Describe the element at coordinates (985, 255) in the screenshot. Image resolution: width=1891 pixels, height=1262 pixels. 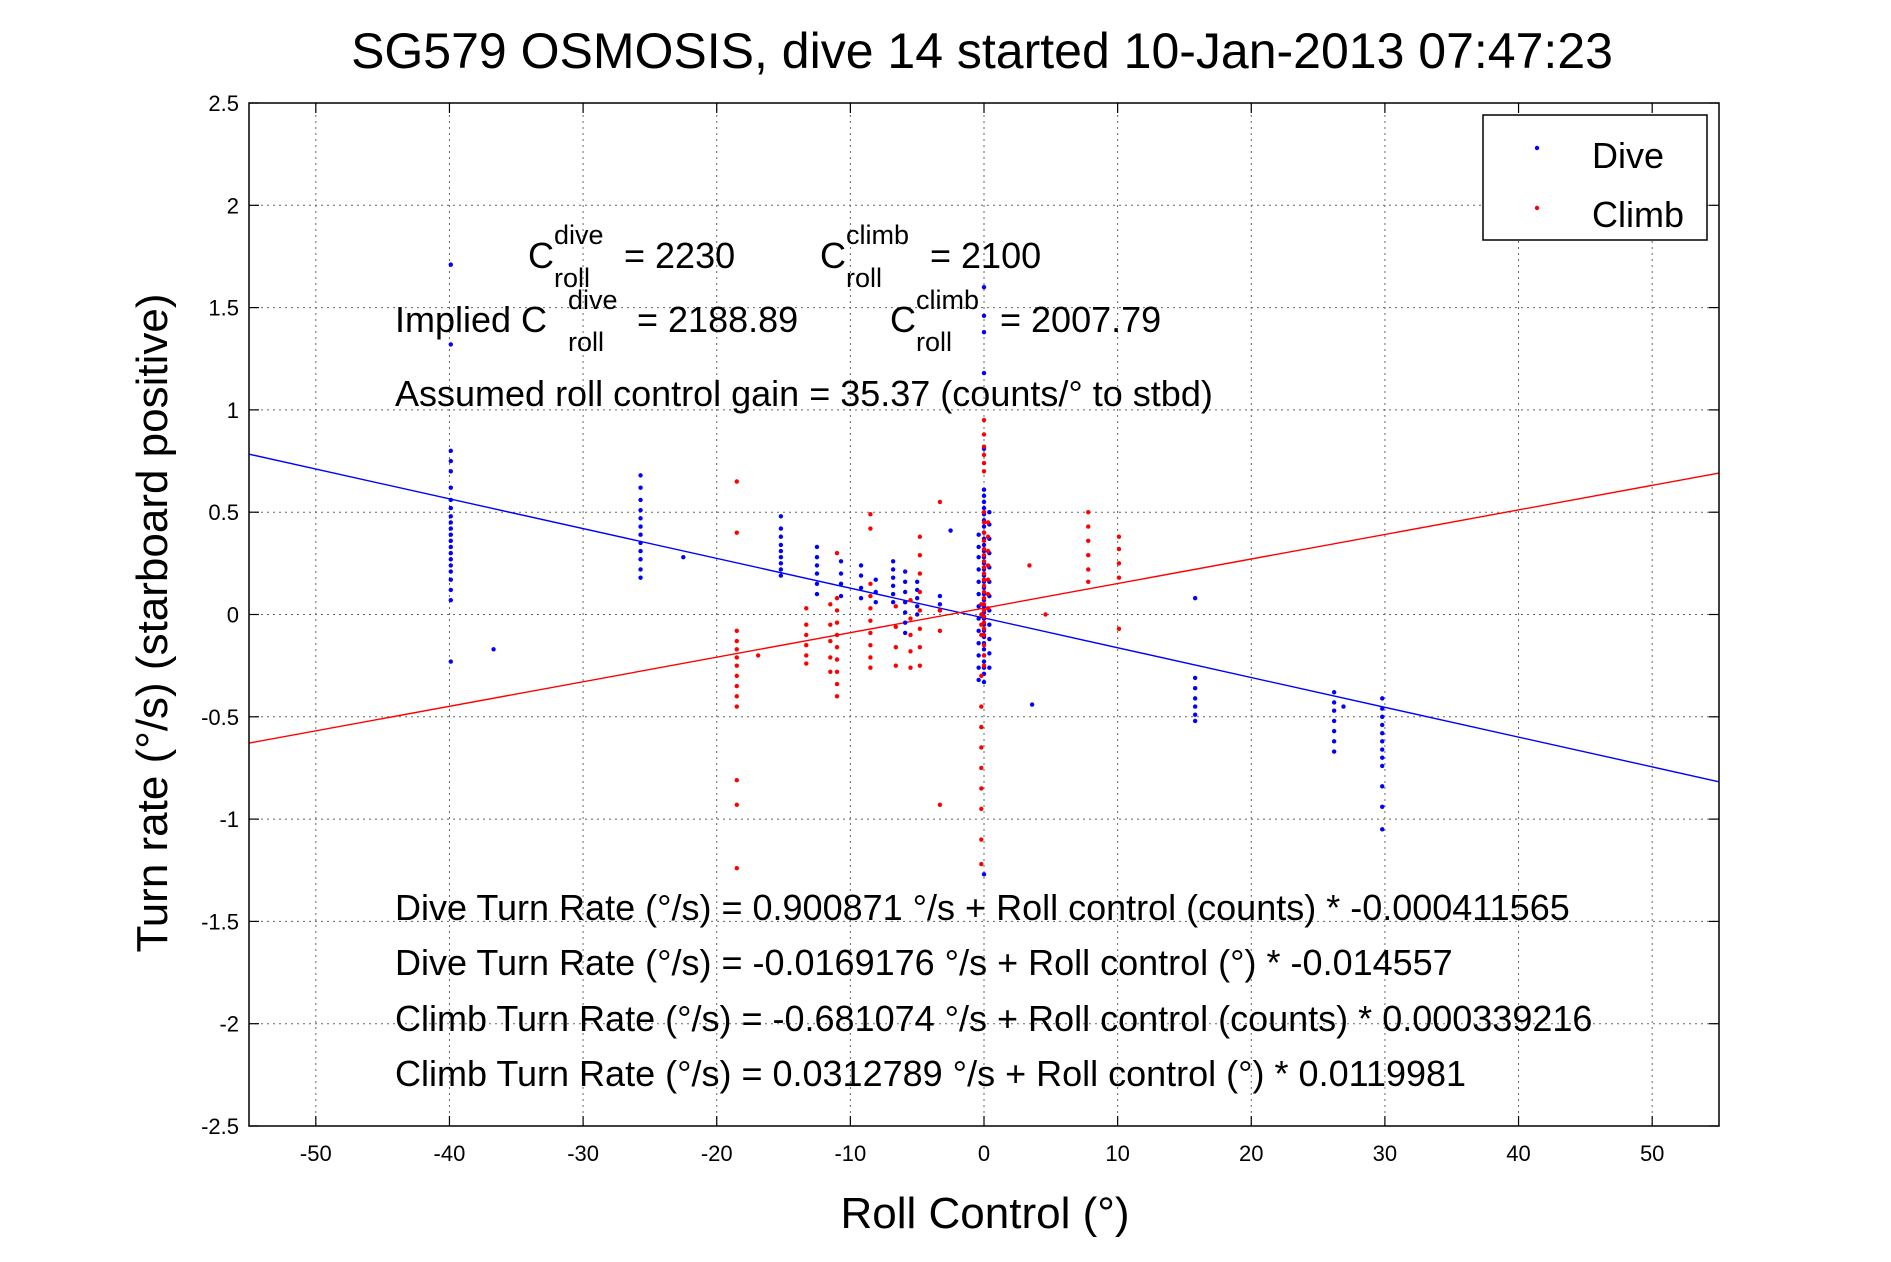
I see `c-roll-climb-value: = 2100` at that location.